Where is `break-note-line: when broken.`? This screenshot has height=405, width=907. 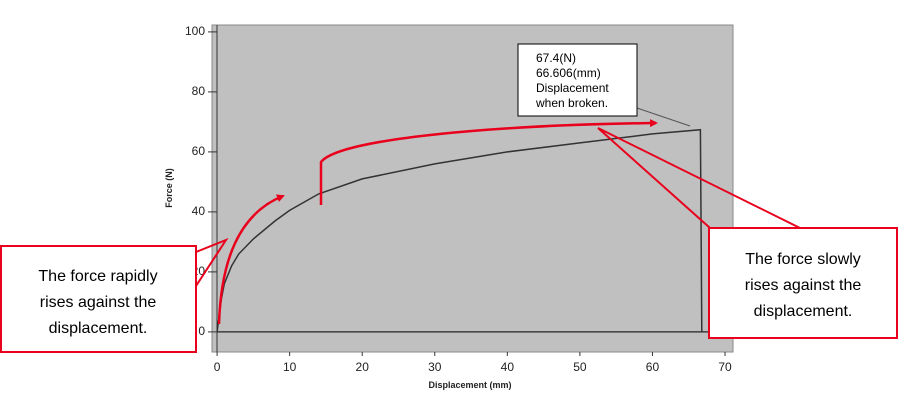
break-note-line: when broken. is located at coordinates (571, 103).